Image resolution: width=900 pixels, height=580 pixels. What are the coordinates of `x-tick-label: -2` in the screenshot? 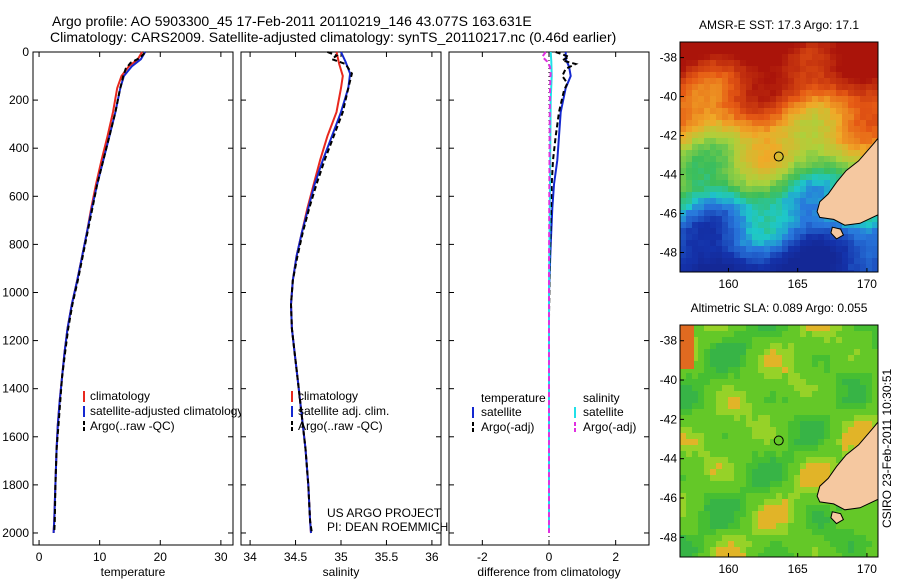 It's located at (482, 557).